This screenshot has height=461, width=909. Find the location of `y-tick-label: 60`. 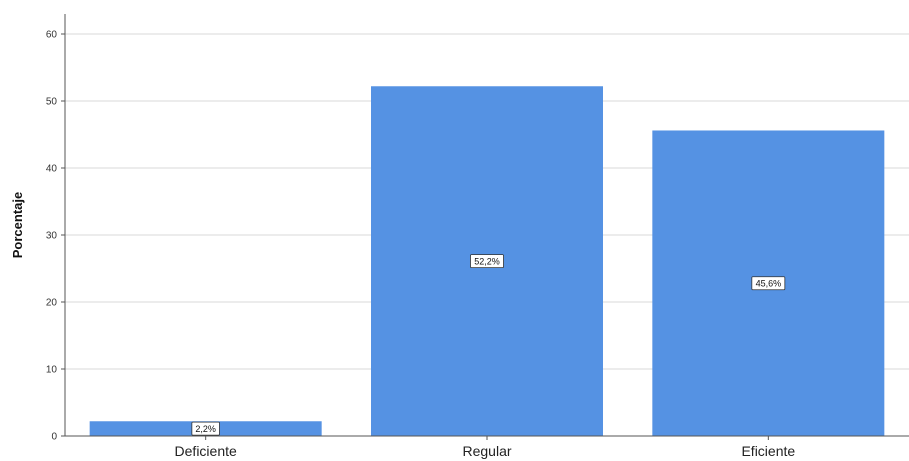

y-tick-label: 60 is located at coordinates (52, 35).